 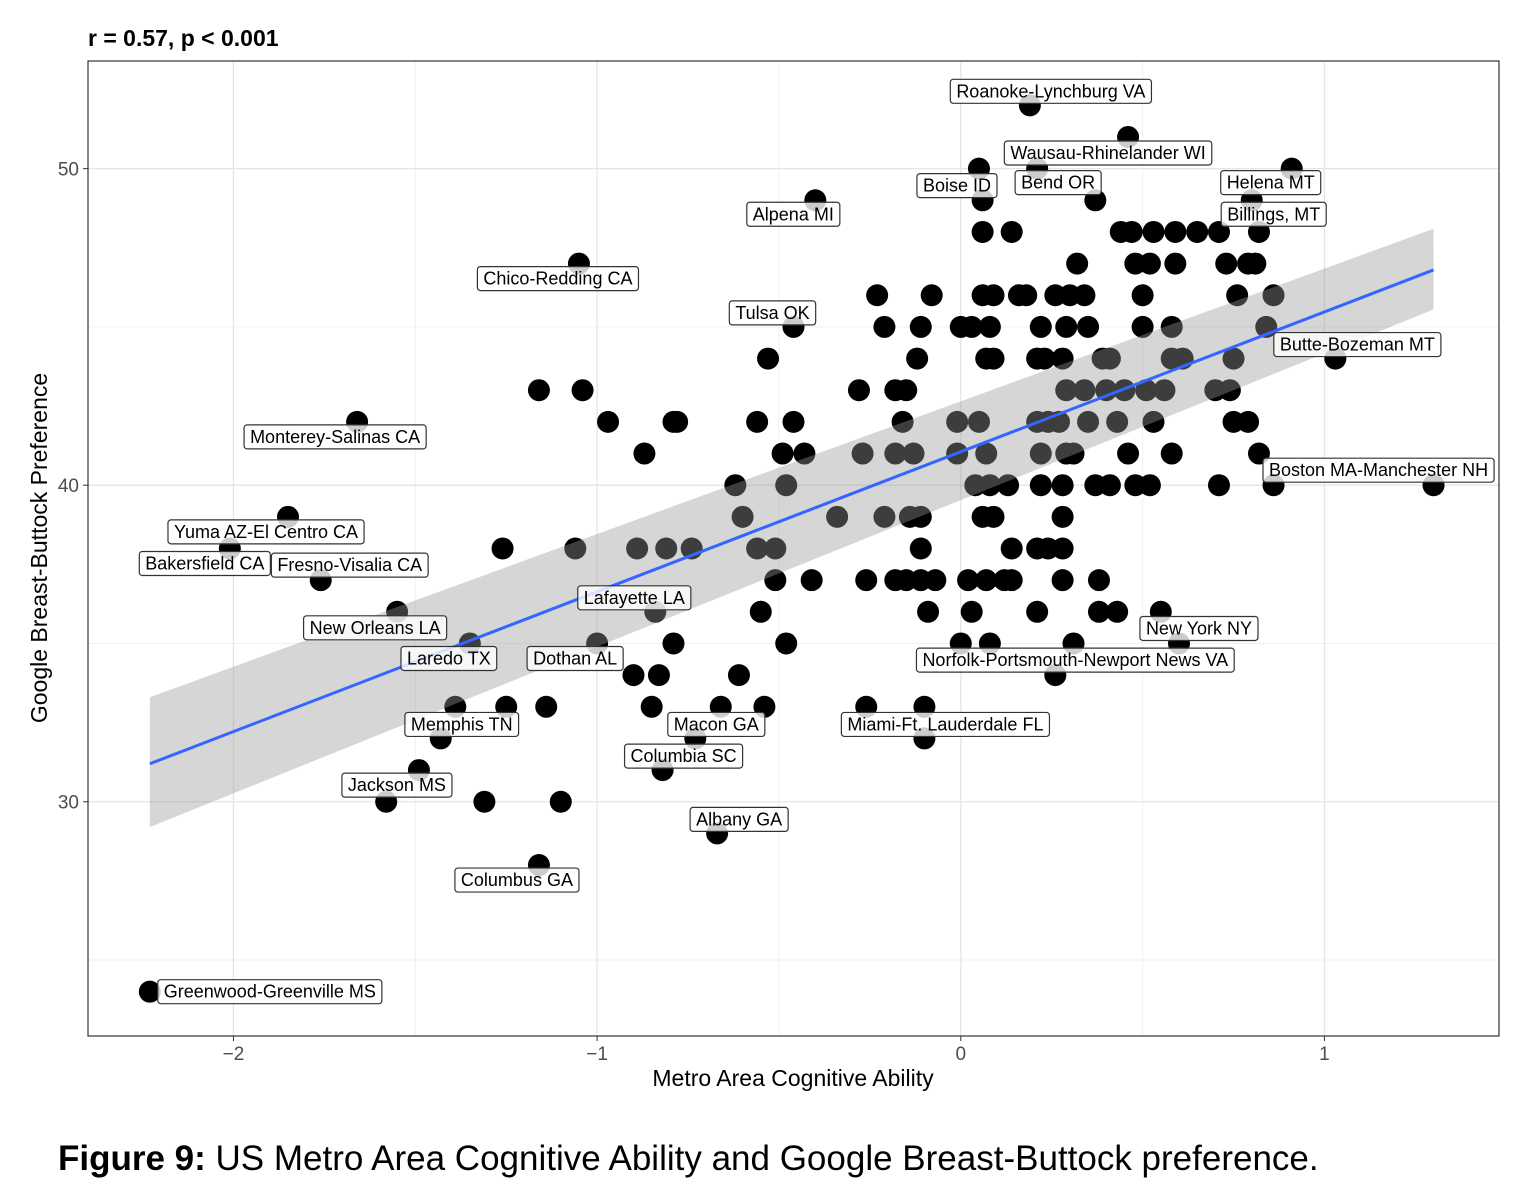 What do you see at coordinates (39, 548) in the screenshot?
I see `y-axis-label: Google Breast-Buttock Preference` at bounding box center [39, 548].